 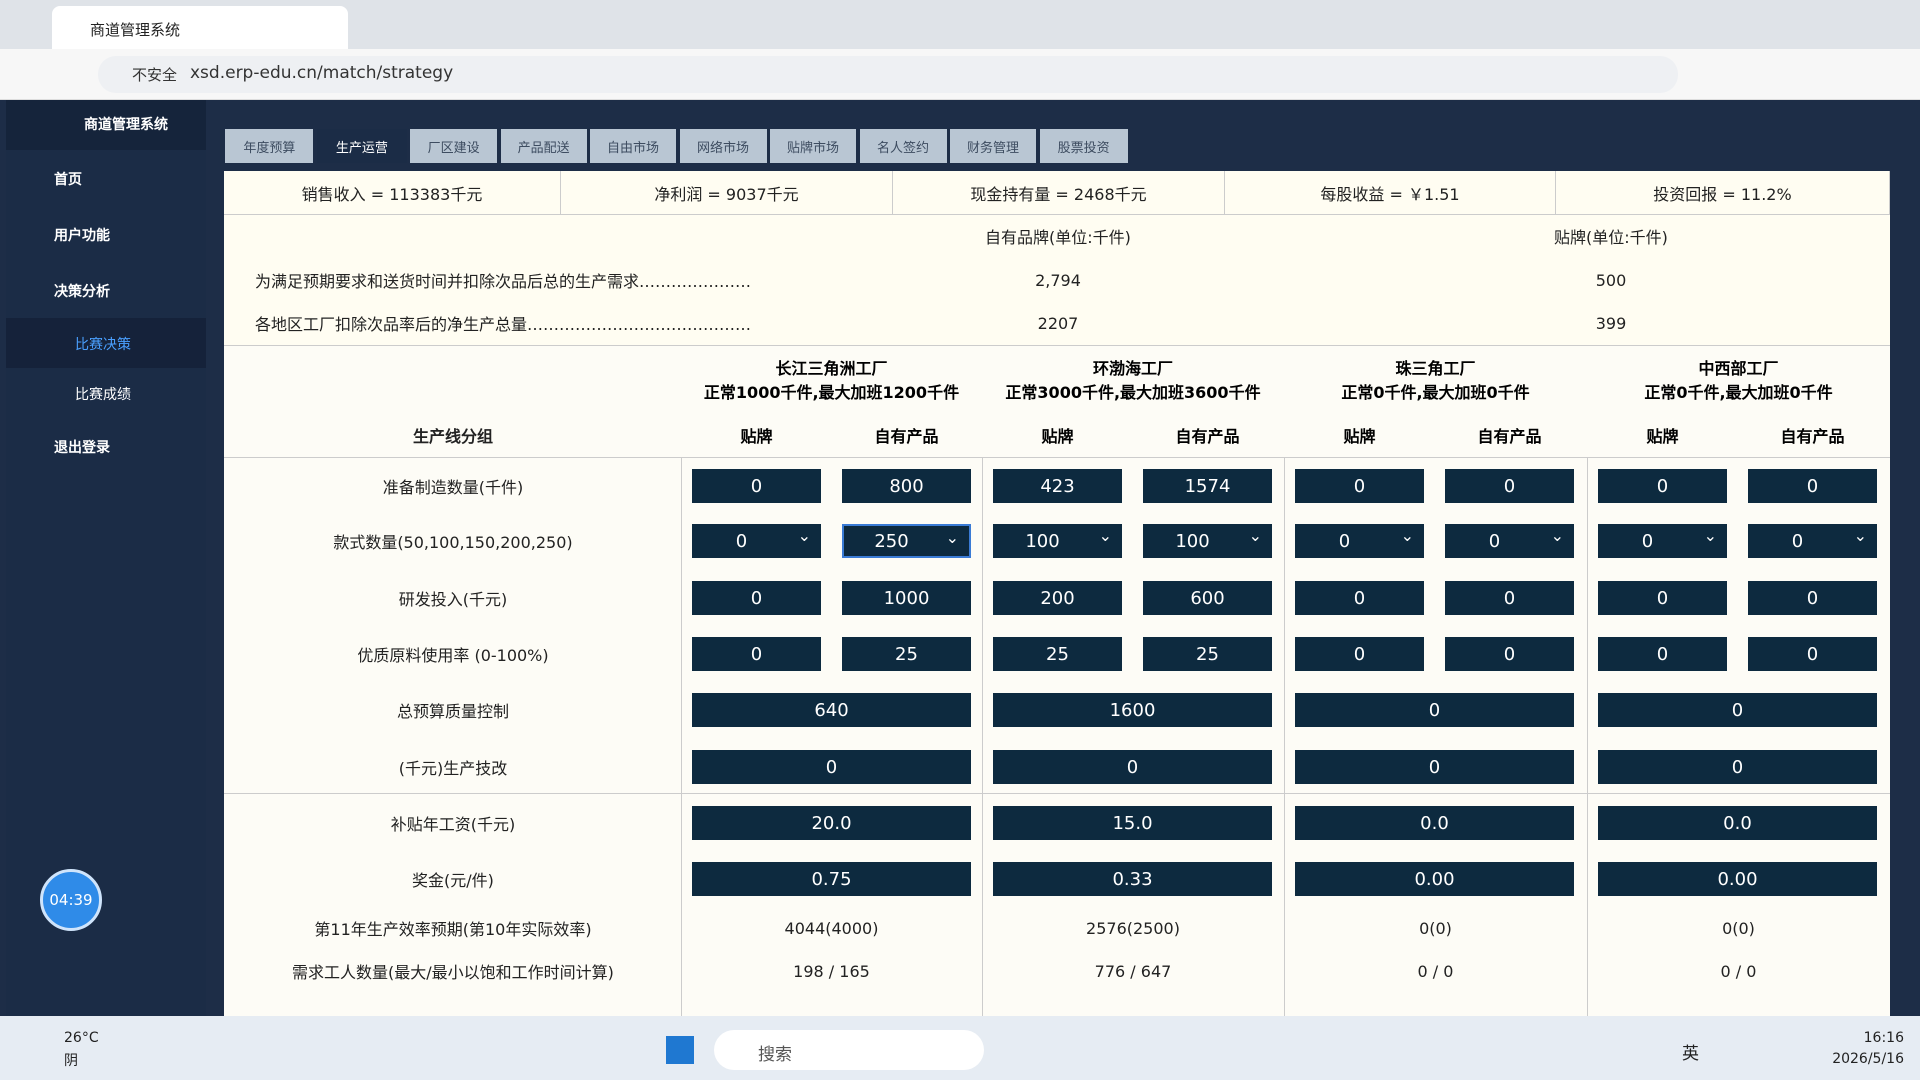 What do you see at coordinates (903, 146) in the screenshot?
I see `nav-tab: 名人签约` at bounding box center [903, 146].